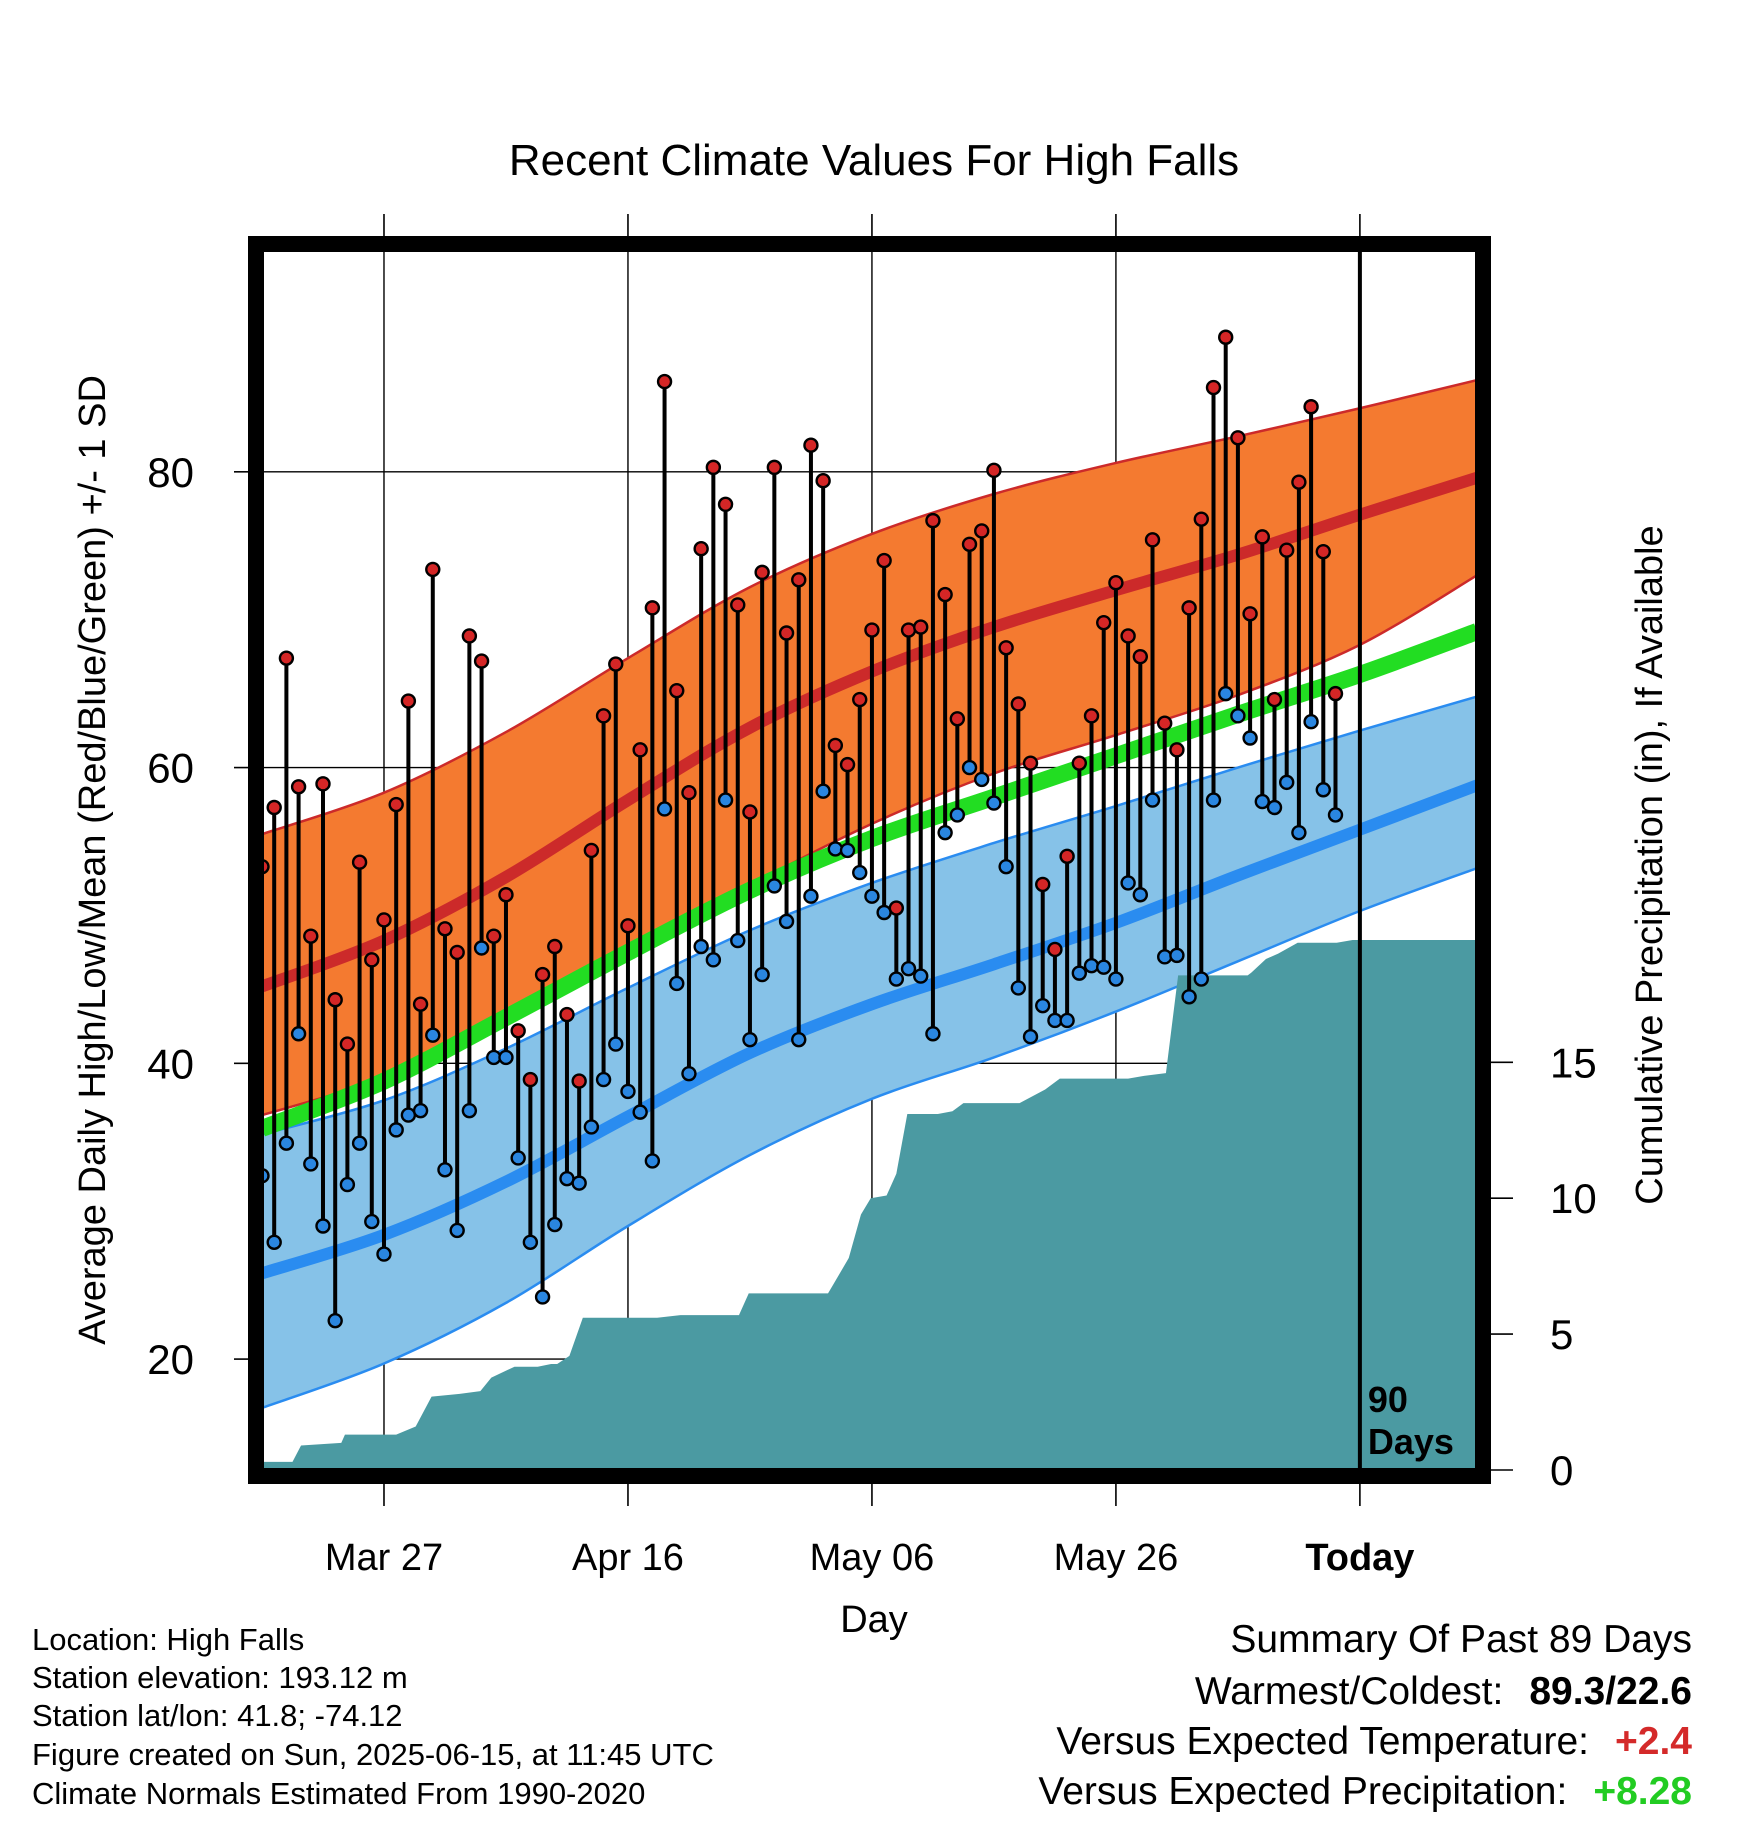 The width and height of the screenshot is (1748, 1828). I want to click on x-tick-label: May 26, so click(1116, 1558).